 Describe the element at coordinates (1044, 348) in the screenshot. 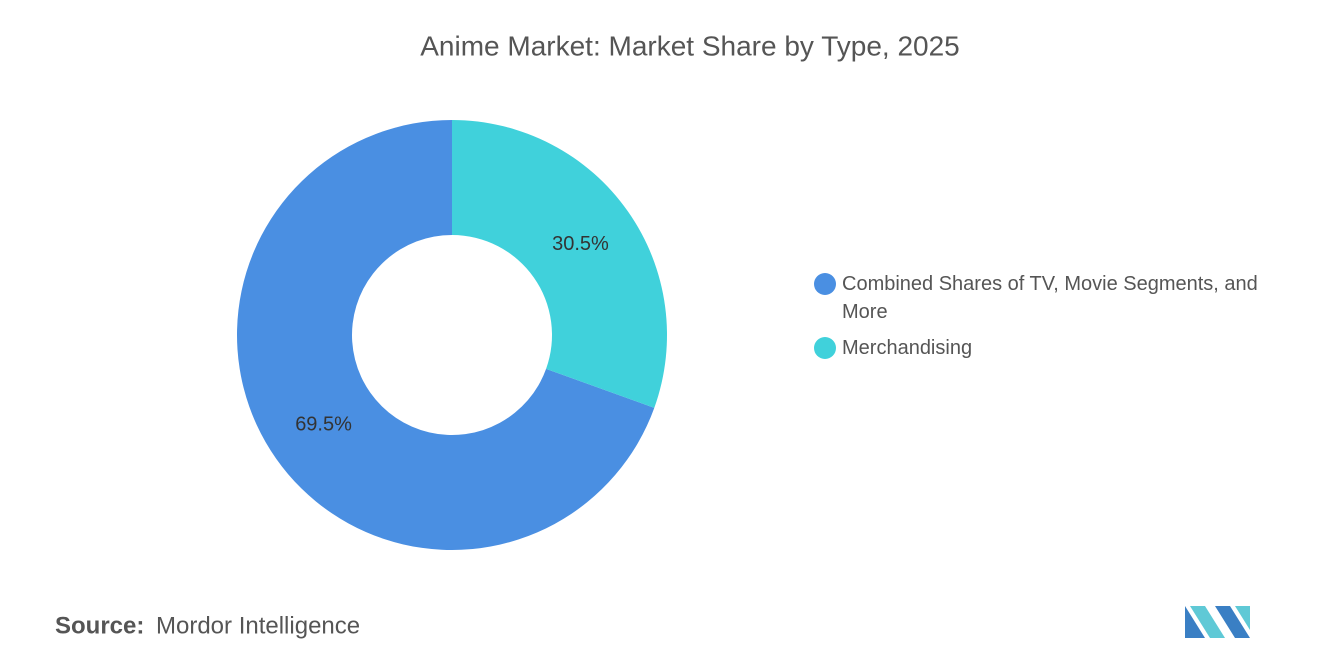

I see `legend-item: Merchandising` at that location.